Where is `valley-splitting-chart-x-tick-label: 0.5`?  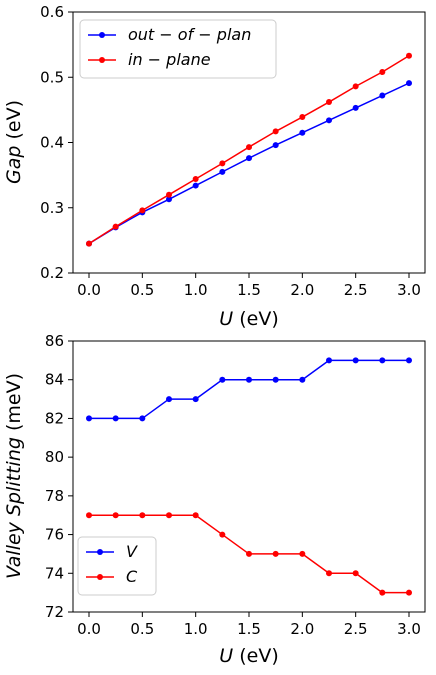 valley-splitting-chart-x-tick-label: 0.5 is located at coordinates (142, 629).